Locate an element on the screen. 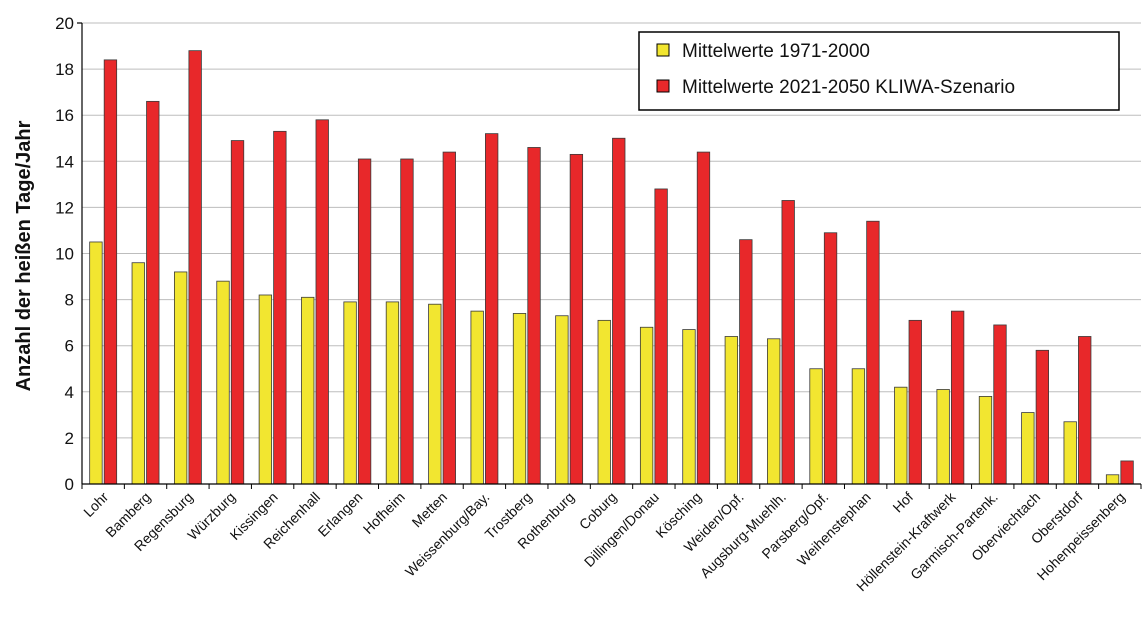 Image resolution: width=1142 pixels, height=632 pixels. legend-box is located at coordinates (879, 71).